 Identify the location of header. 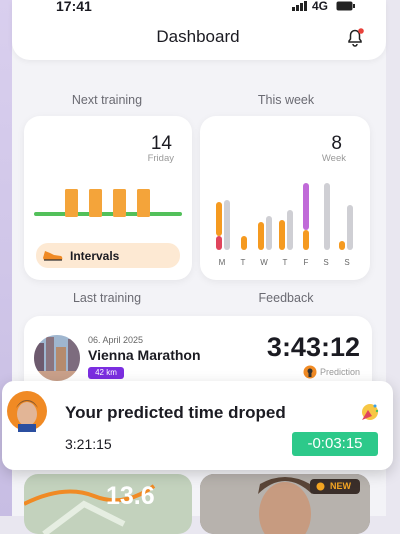
(199, 30).